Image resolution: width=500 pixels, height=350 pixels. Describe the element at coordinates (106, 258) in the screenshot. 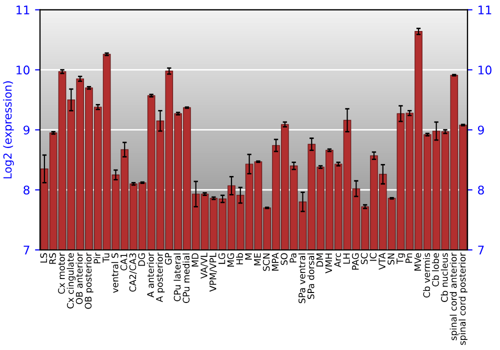

I see `x-tick-label: Tu` at that location.